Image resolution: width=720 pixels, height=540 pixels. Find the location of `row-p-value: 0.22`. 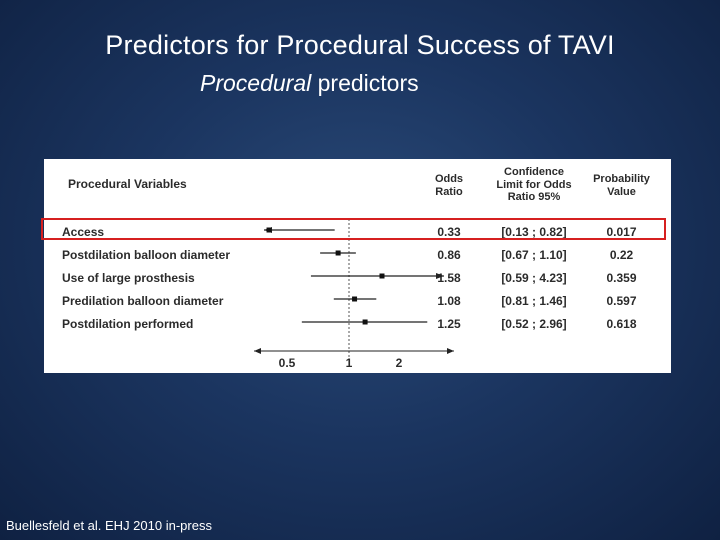

row-p-value: 0.22 is located at coordinates (621, 255).